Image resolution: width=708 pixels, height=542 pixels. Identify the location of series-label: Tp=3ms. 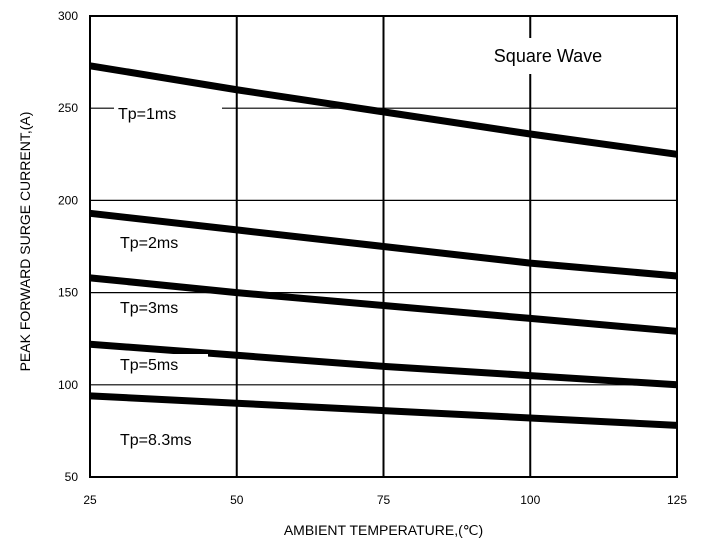
(149, 308).